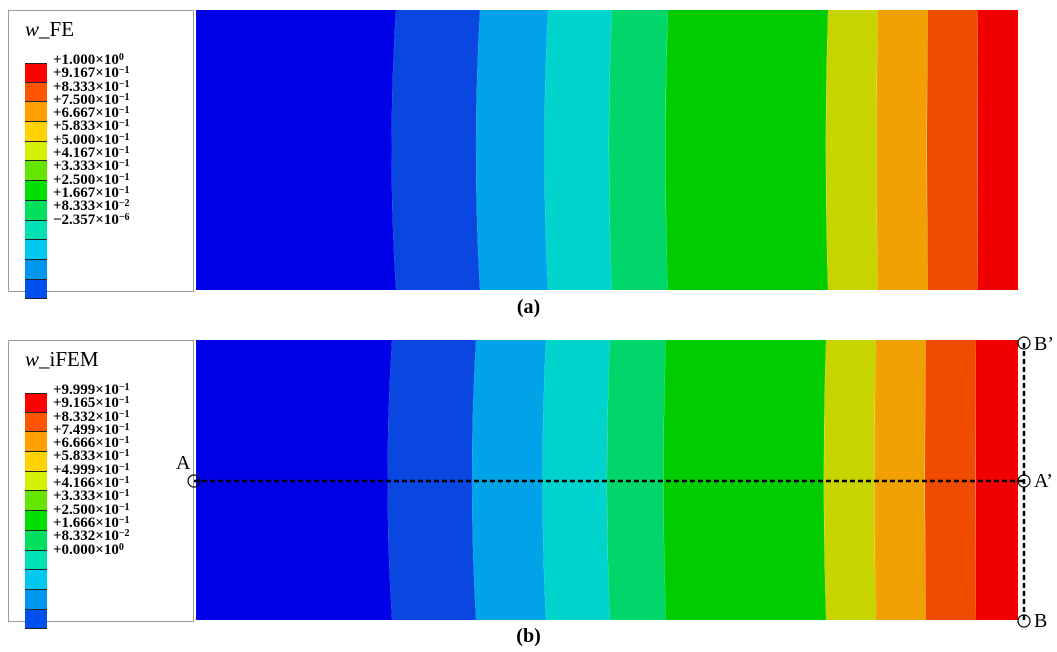 The image size is (1057, 652). I want to click on caption-b: (b), so click(528, 636).